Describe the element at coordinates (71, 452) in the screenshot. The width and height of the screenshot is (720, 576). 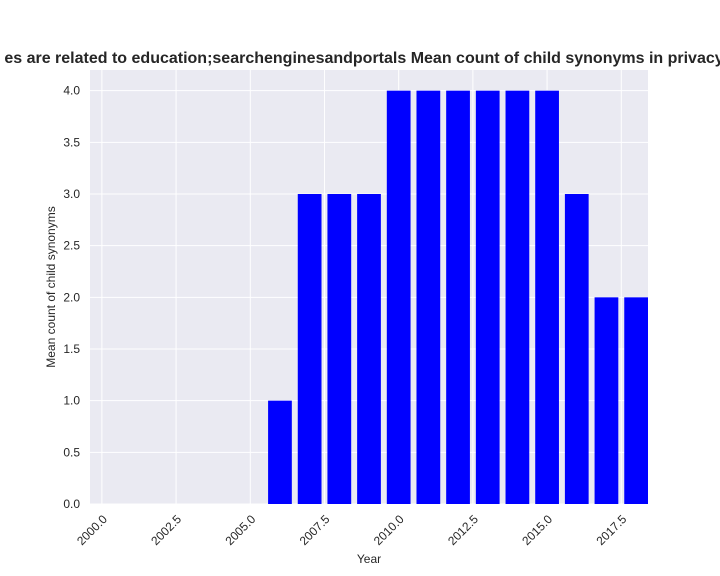
I see `y-tick-label: 0.5` at that location.